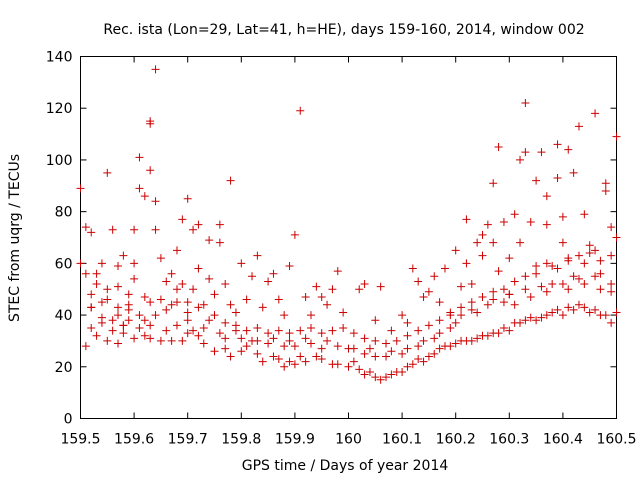 Image resolution: width=640 pixels, height=480 pixels. What do you see at coordinates (59, 58) in the screenshot?
I see `y-tick-label: 140` at bounding box center [59, 58].